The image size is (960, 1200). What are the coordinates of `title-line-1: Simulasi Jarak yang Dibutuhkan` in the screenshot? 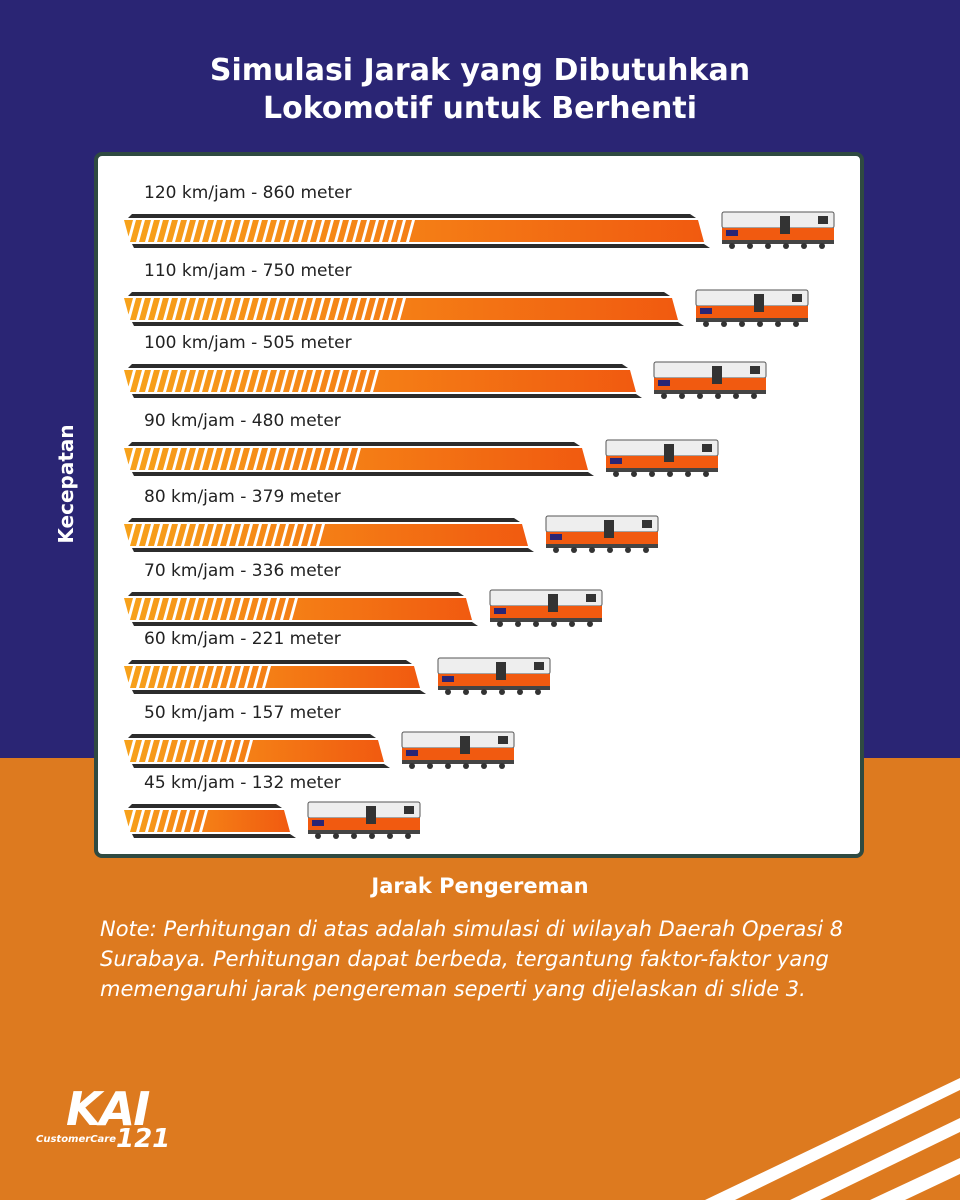 It's located at (480, 70).